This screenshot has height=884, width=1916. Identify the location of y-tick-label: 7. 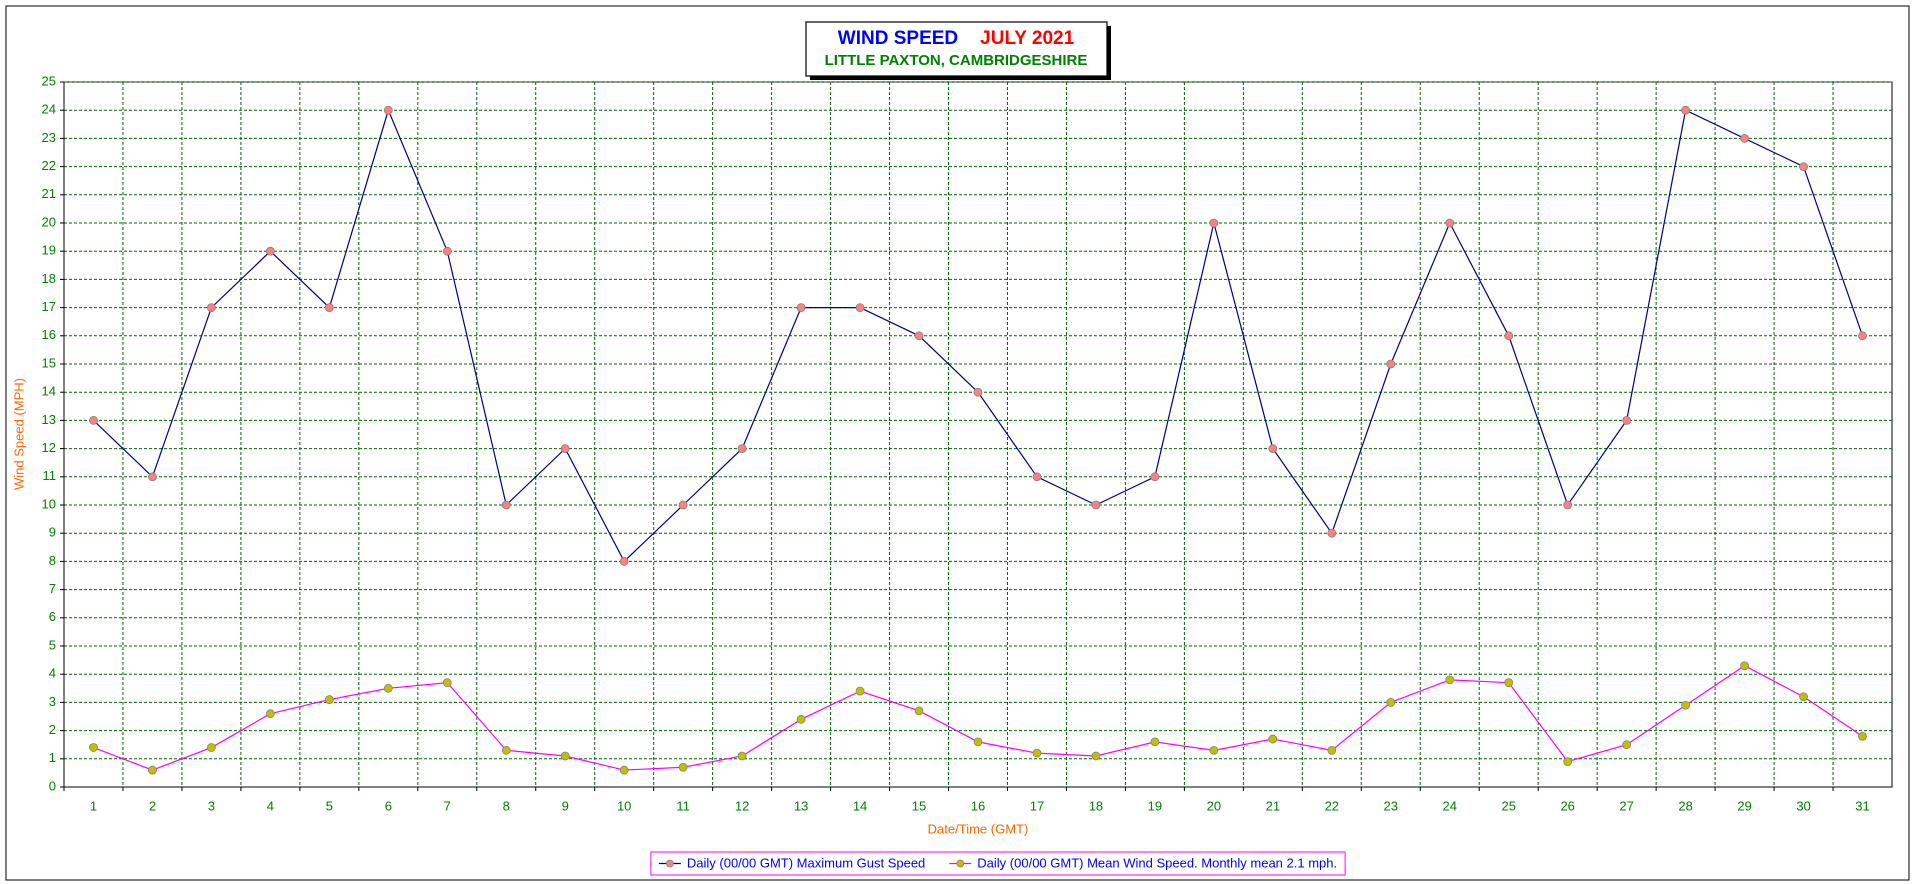
(52, 588).